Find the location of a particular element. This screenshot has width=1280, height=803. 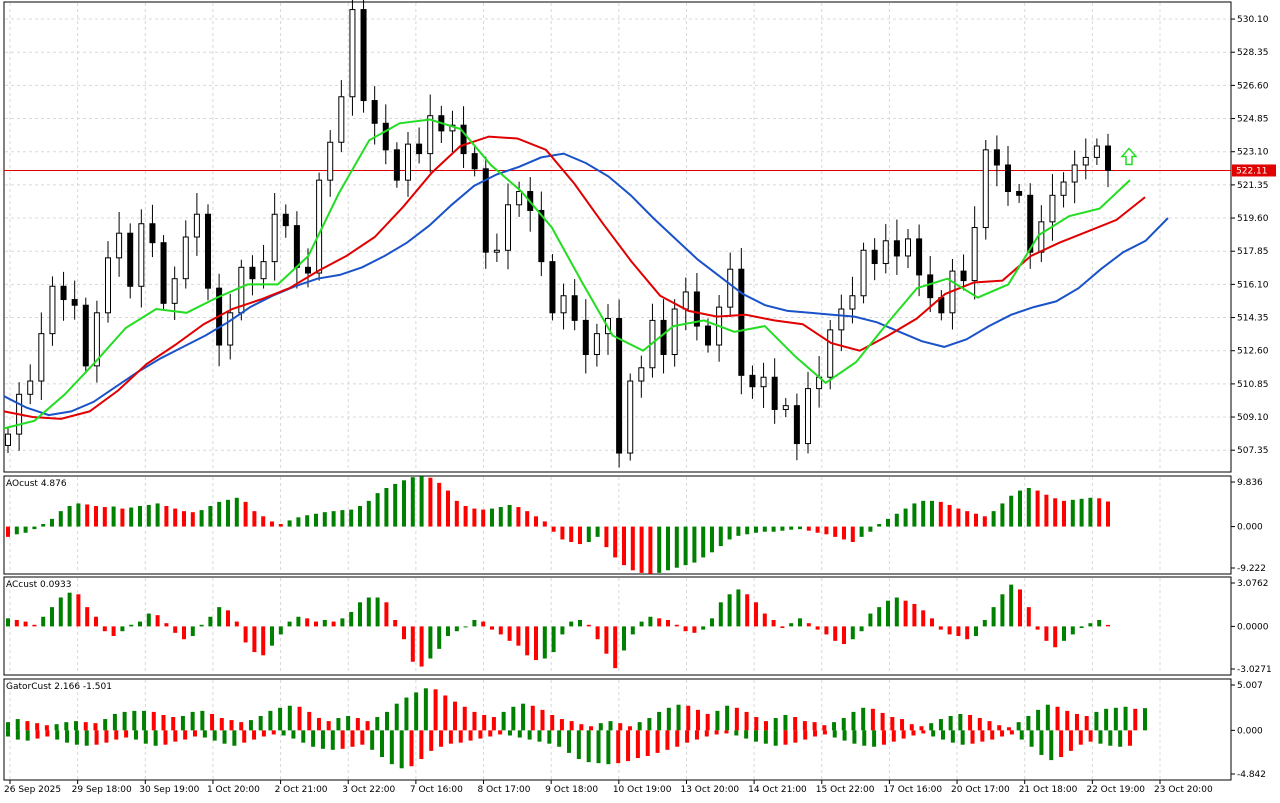

ac-title: ACcust 0.0933 is located at coordinates (39, 585).